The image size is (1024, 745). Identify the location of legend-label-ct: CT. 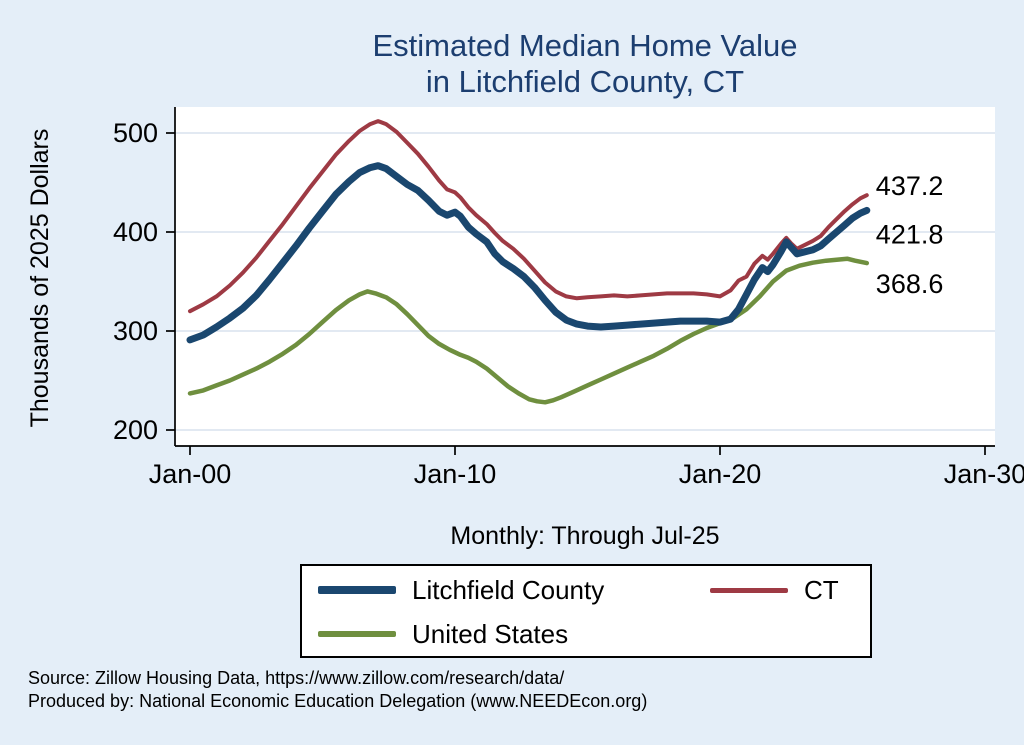
(821, 589).